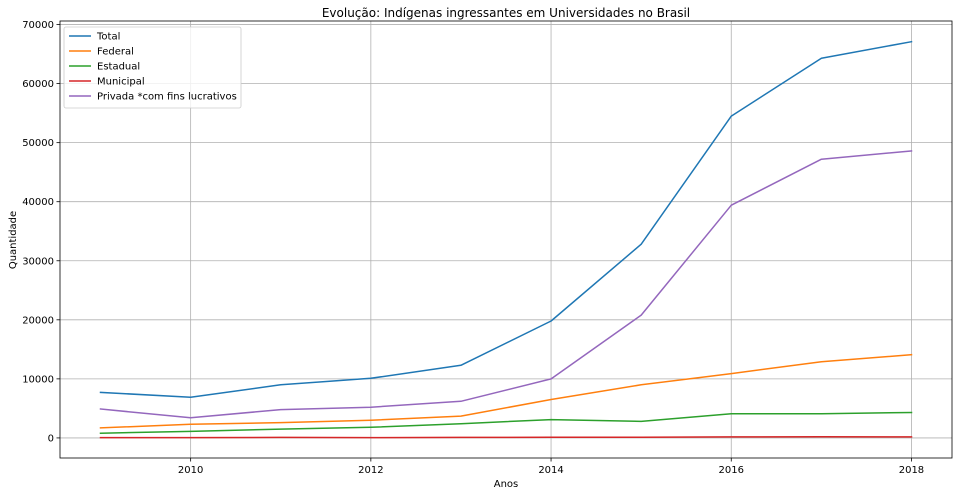 This screenshot has height=496, width=959. What do you see at coordinates (13, 240) in the screenshot?
I see `y-axis-label: Quantidade` at bounding box center [13, 240].